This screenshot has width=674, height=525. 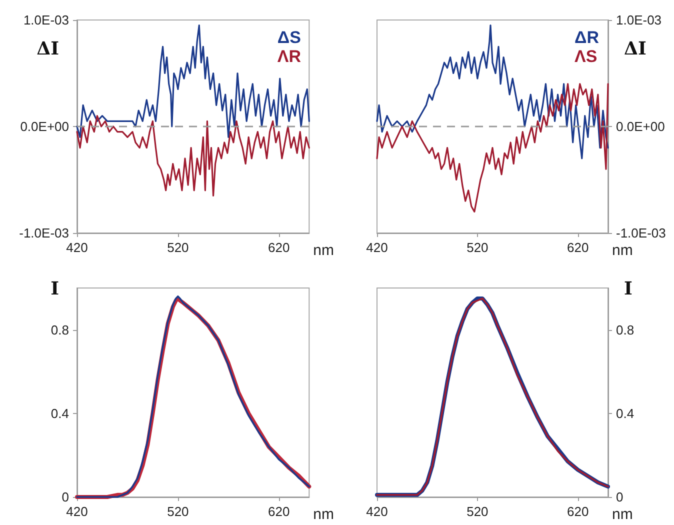 What do you see at coordinates (620, 497) in the screenshot?
I see `y2-tick-label: 0` at bounding box center [620, 497].